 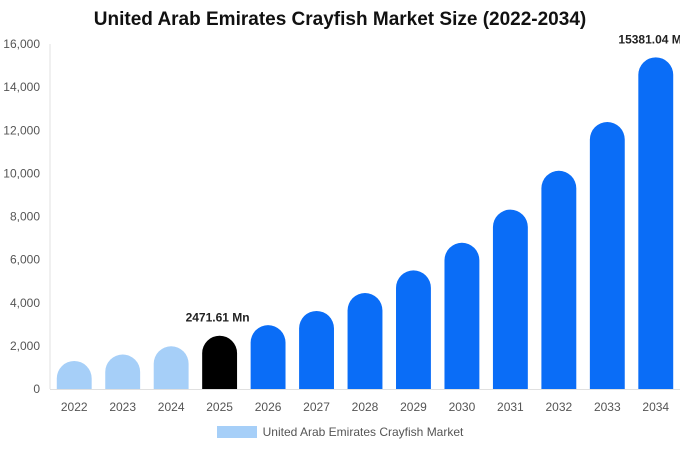 What do you see at coordinates (25, 346) in the screenshot?
I see `y-tick-label: 2,000` at bounding box center [25, 346].